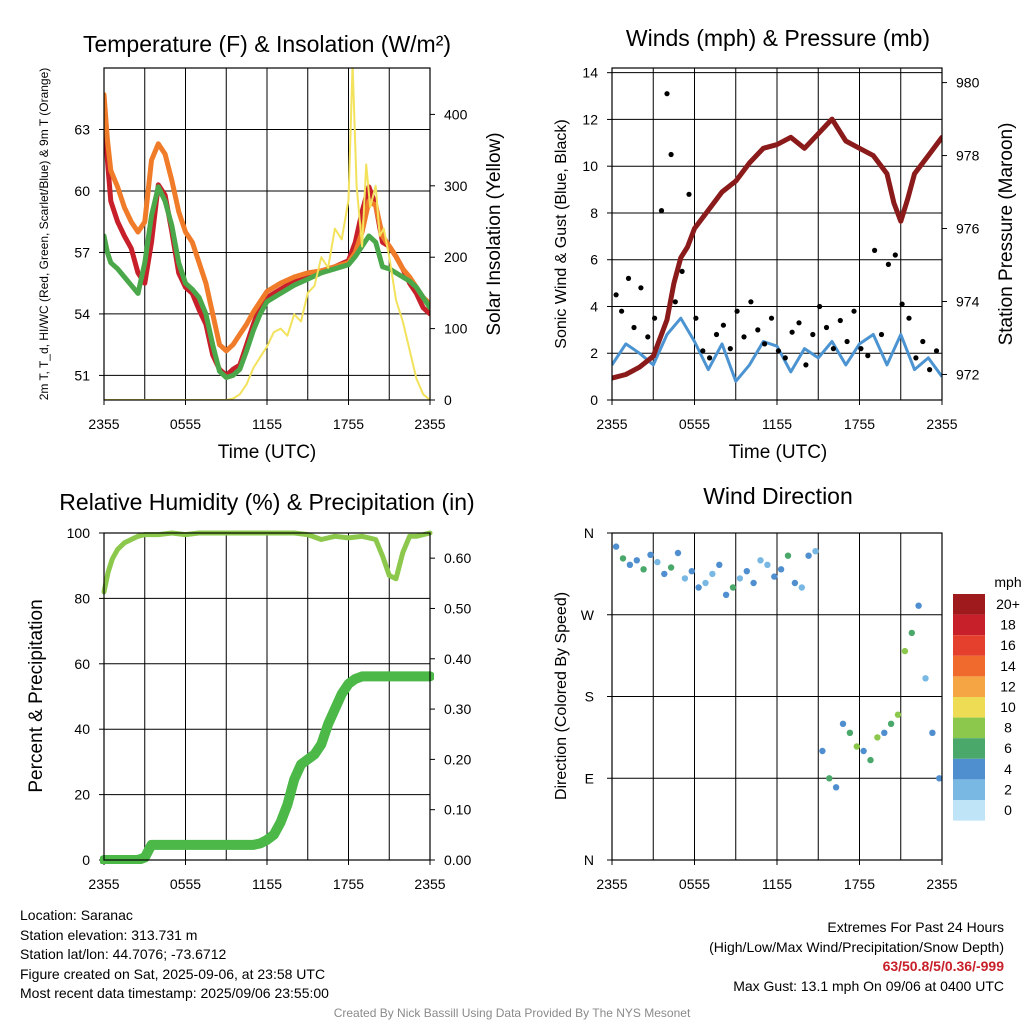  Describe the element at coordinates (267, 884) in the screenshot. I see `rh-x-tick-label: 1155` at that location.